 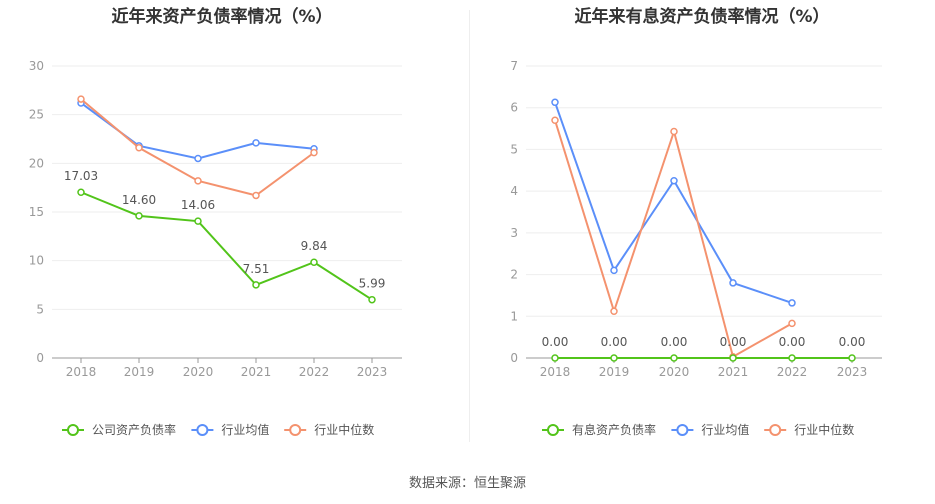 I want to click on y-tick-label: 7, so click(x=514, y=66).